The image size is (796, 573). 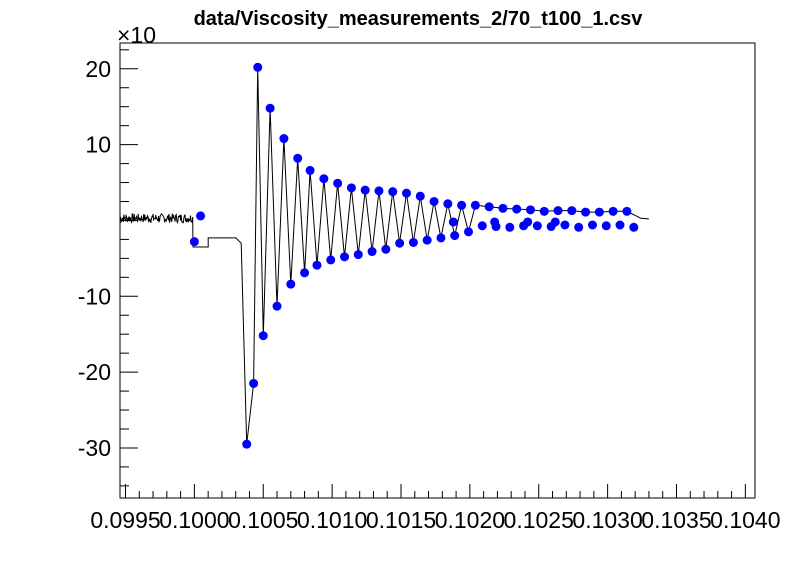 I want to click on x-tick-label: 0.0995, so click(x=125, y=520).